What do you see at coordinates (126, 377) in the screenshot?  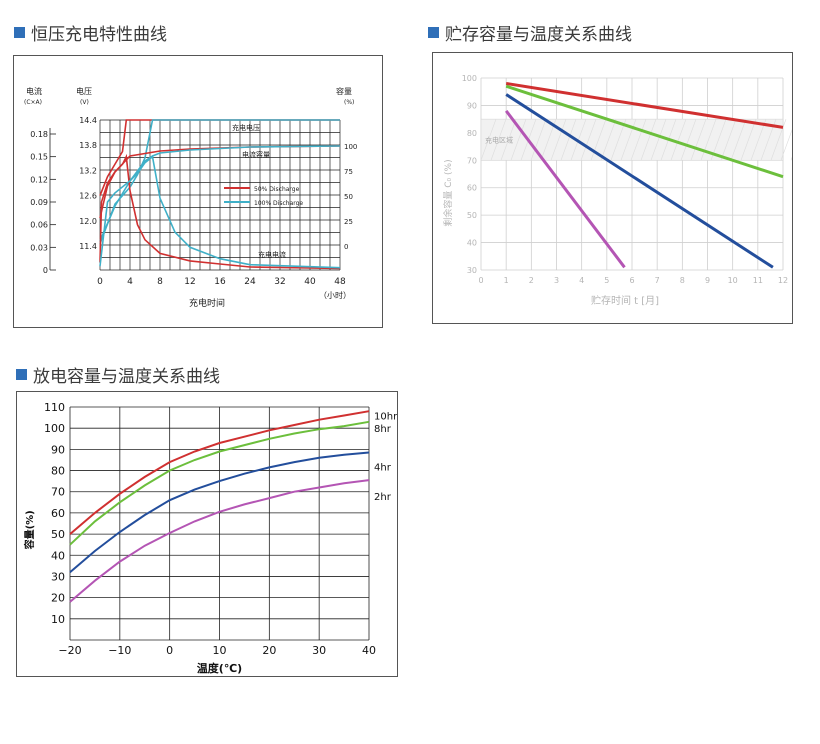 I see `discharge-title: 放电容量与温度关系曲线` at bounding box center [126, 377].